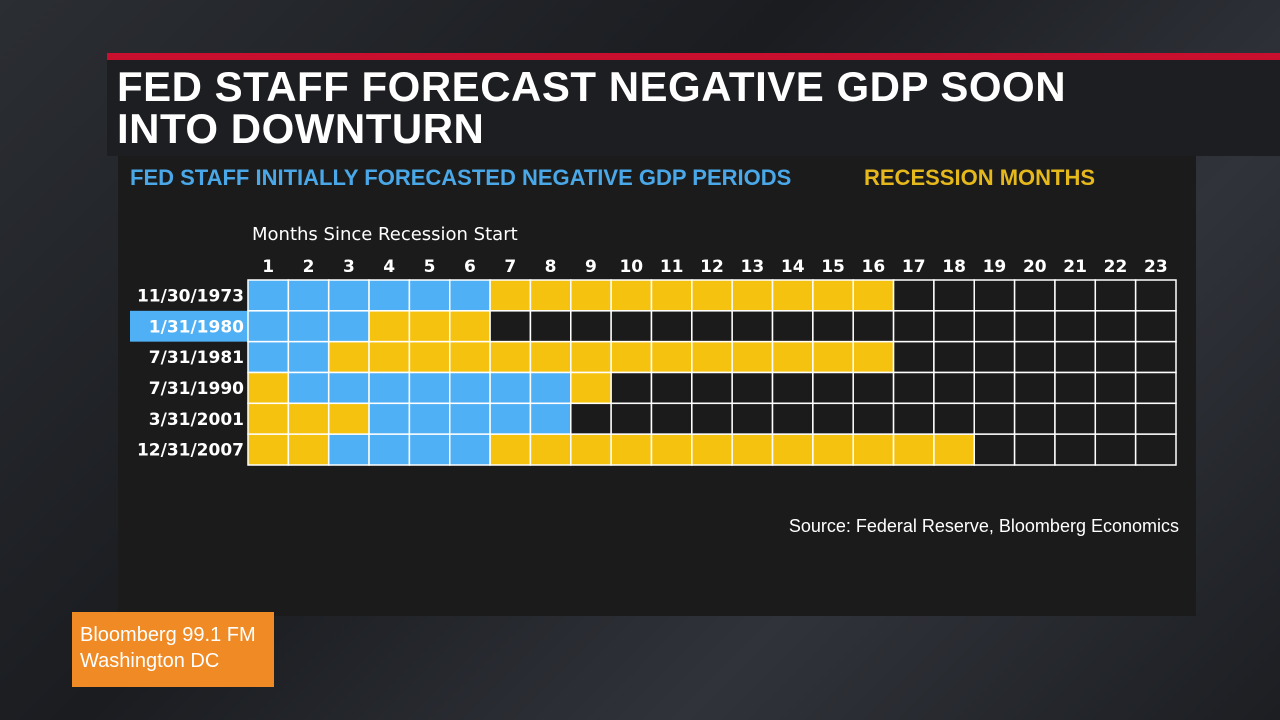 This screenshot has width=1280, height=720. Describe the element at coordinates (914, 267) in the screenshot. I see `month-tick-label: 17` at that location.